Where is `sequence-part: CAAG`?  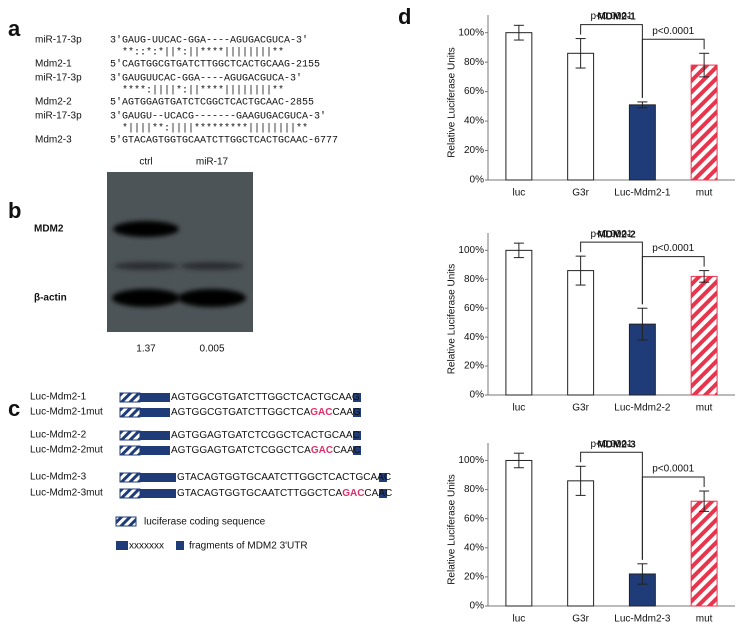
sequence-part: CAAG is located at coordinates (347, 412).